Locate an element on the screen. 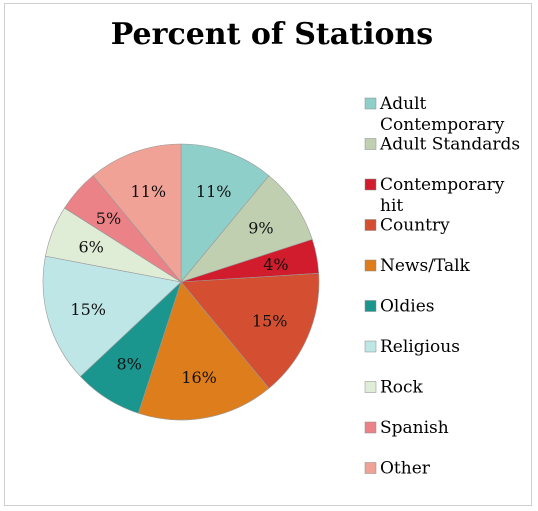 The image size is (538, 511). slice-label-4: 16% is located at coordinates (199, 377).